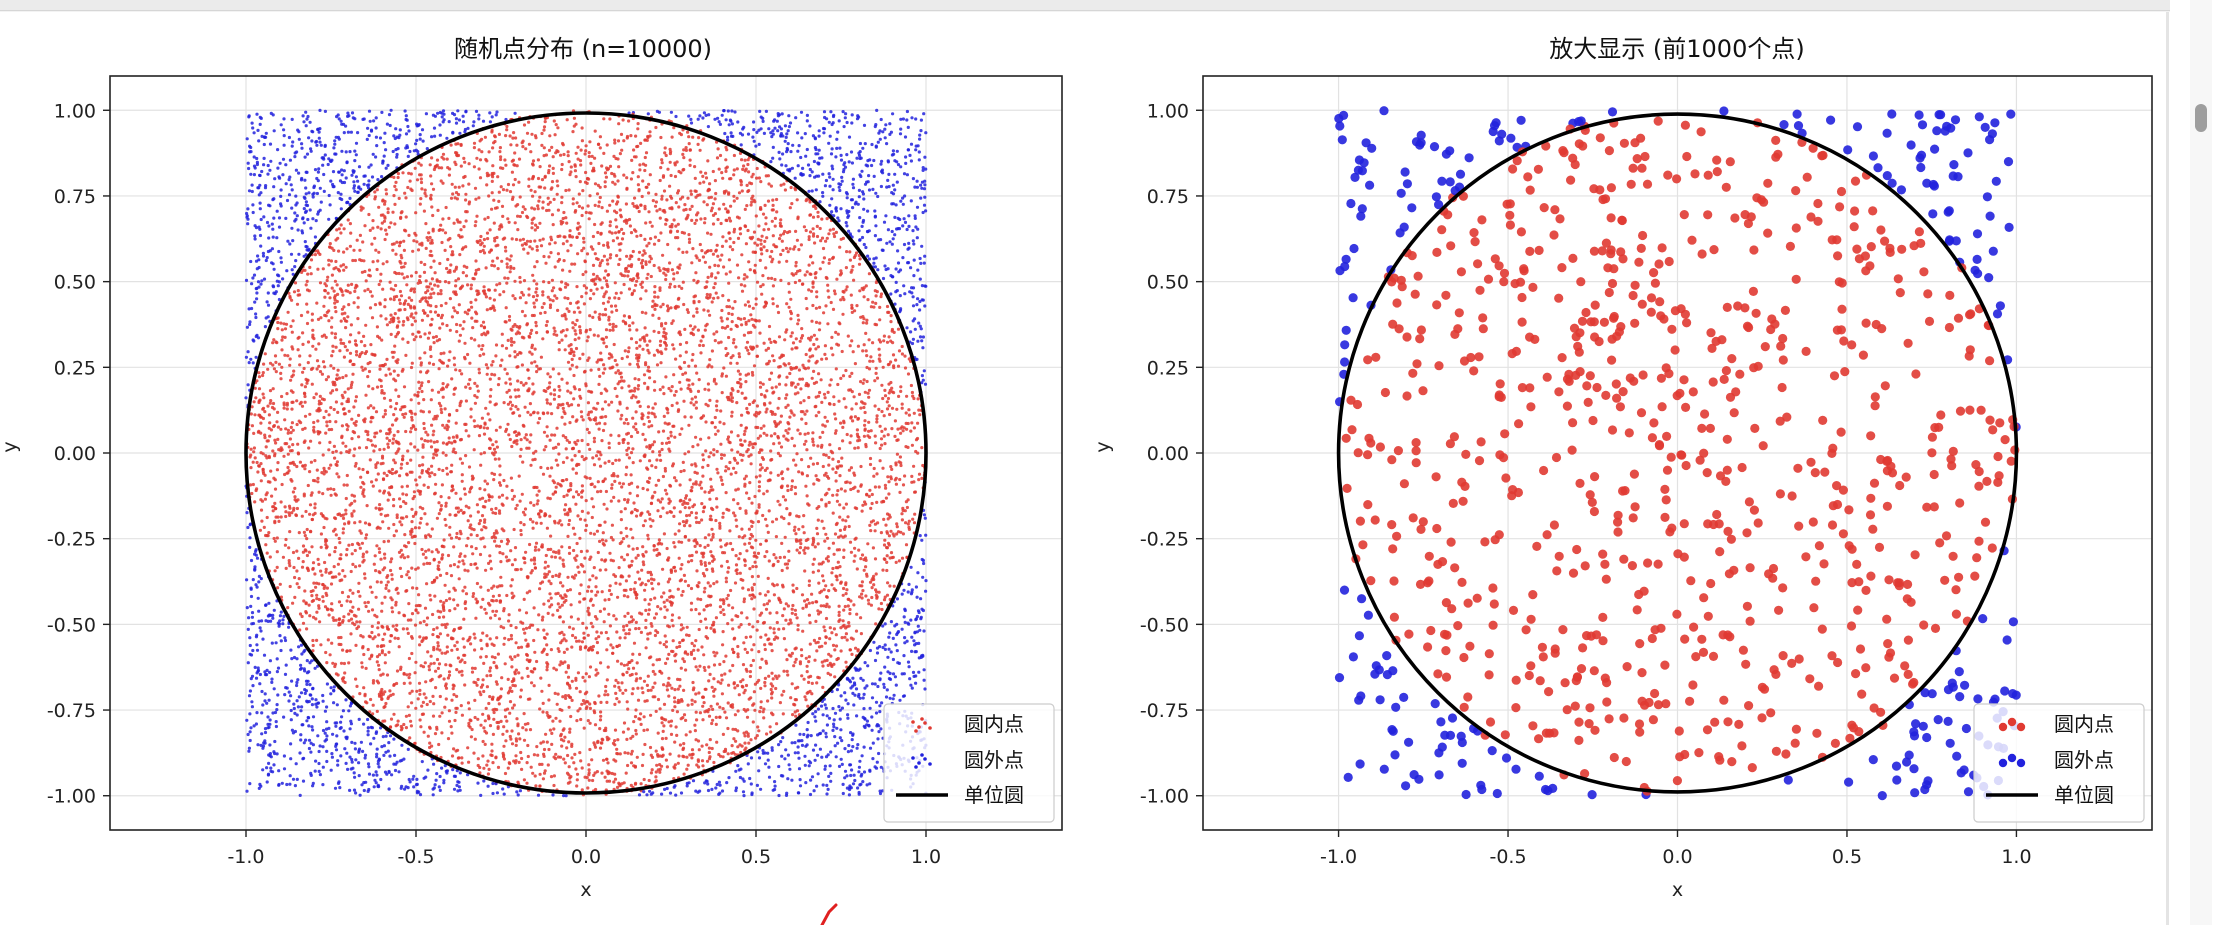 This screenshot has height=925, width=2229. Describe the element at coordinates (2201, 118) in the screenshot. I see `scrollbar-thumb` at that location.